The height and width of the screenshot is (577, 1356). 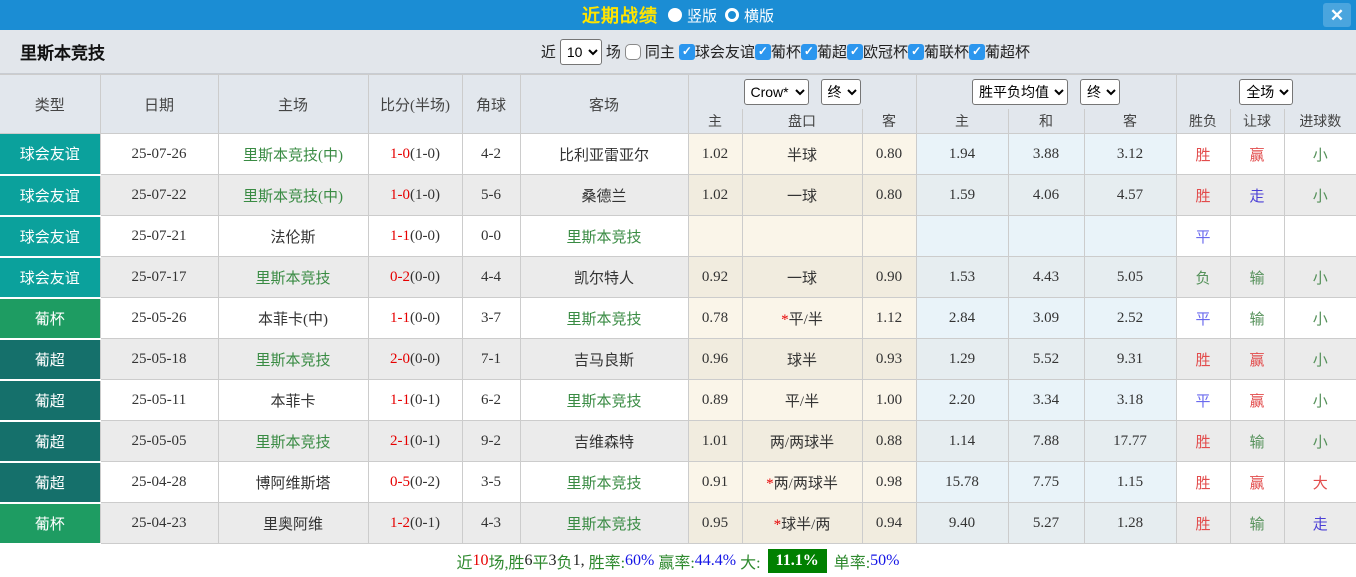 What do you see at coordinates (1020, 91) in the screenshot?
I see `average-select: 胜平负均值` at bounding box center [1020, 91].